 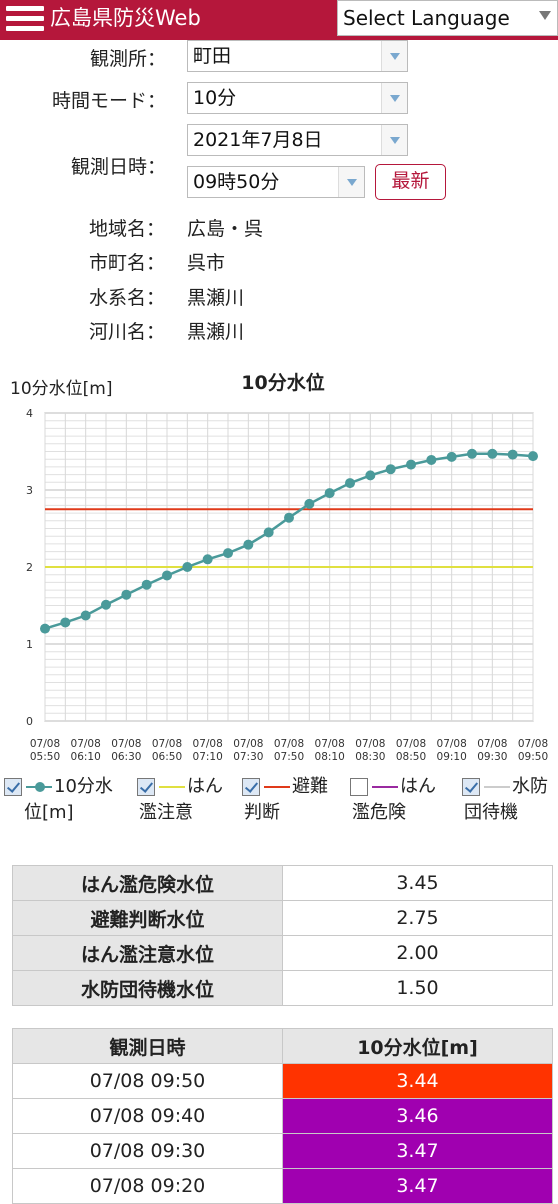 I want to click on table-row: はん濫注意水位 2.00, so click(x=282, y=953).